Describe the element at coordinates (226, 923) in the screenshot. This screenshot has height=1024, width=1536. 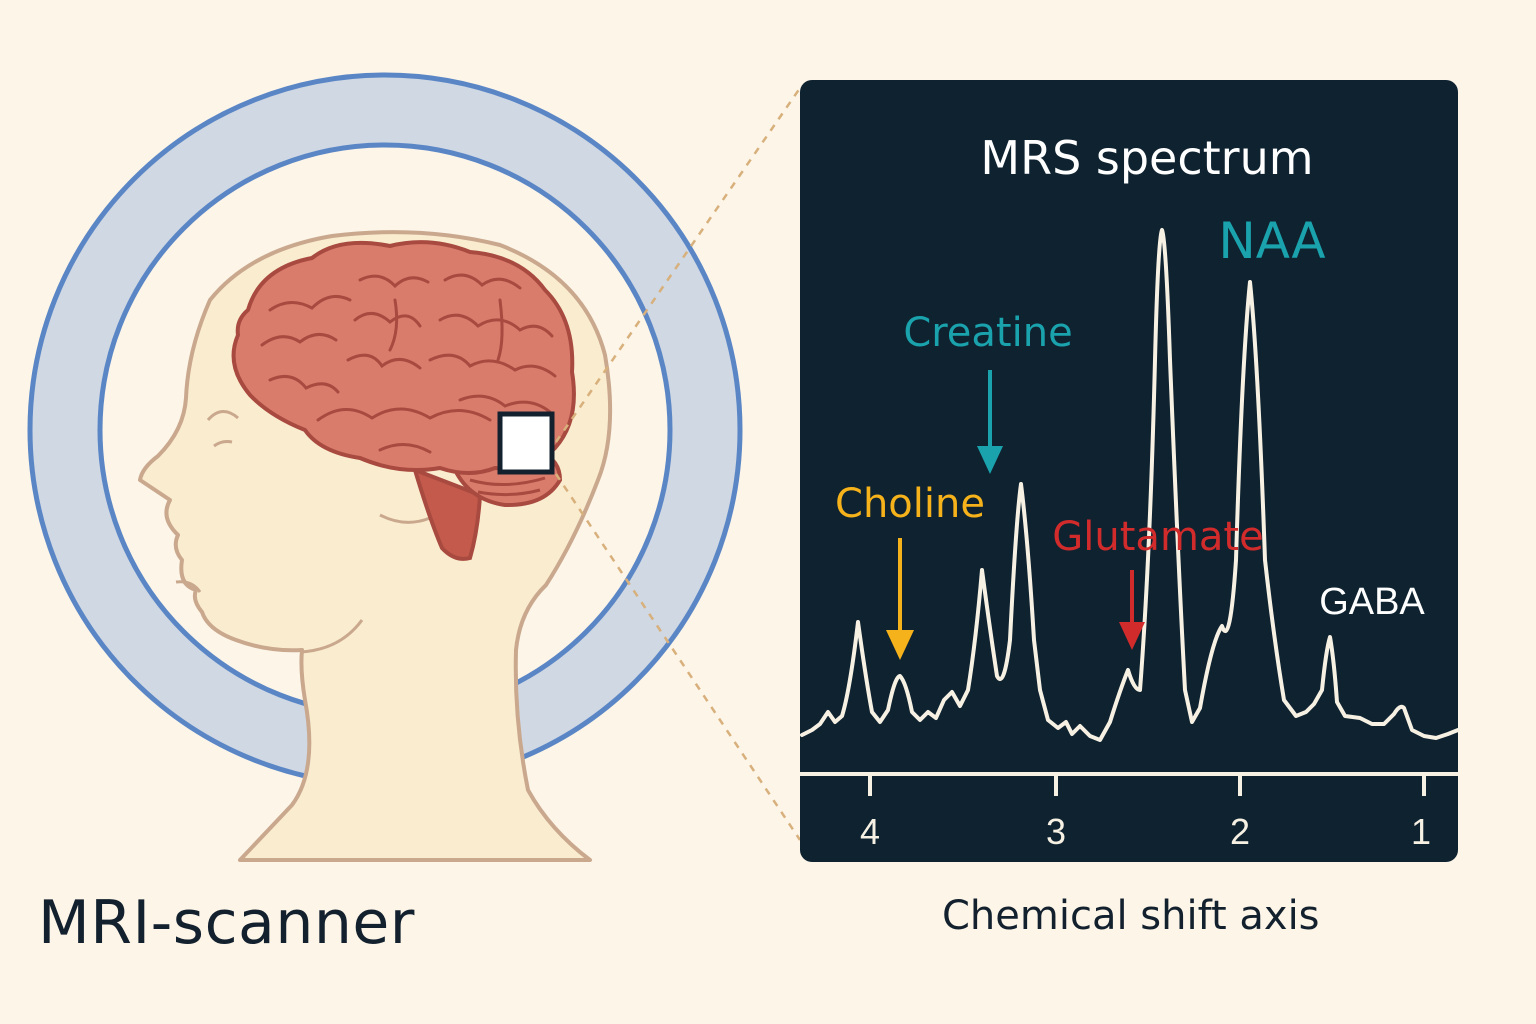
I see `mri-scanner-label: MRI-scanner` at that location.